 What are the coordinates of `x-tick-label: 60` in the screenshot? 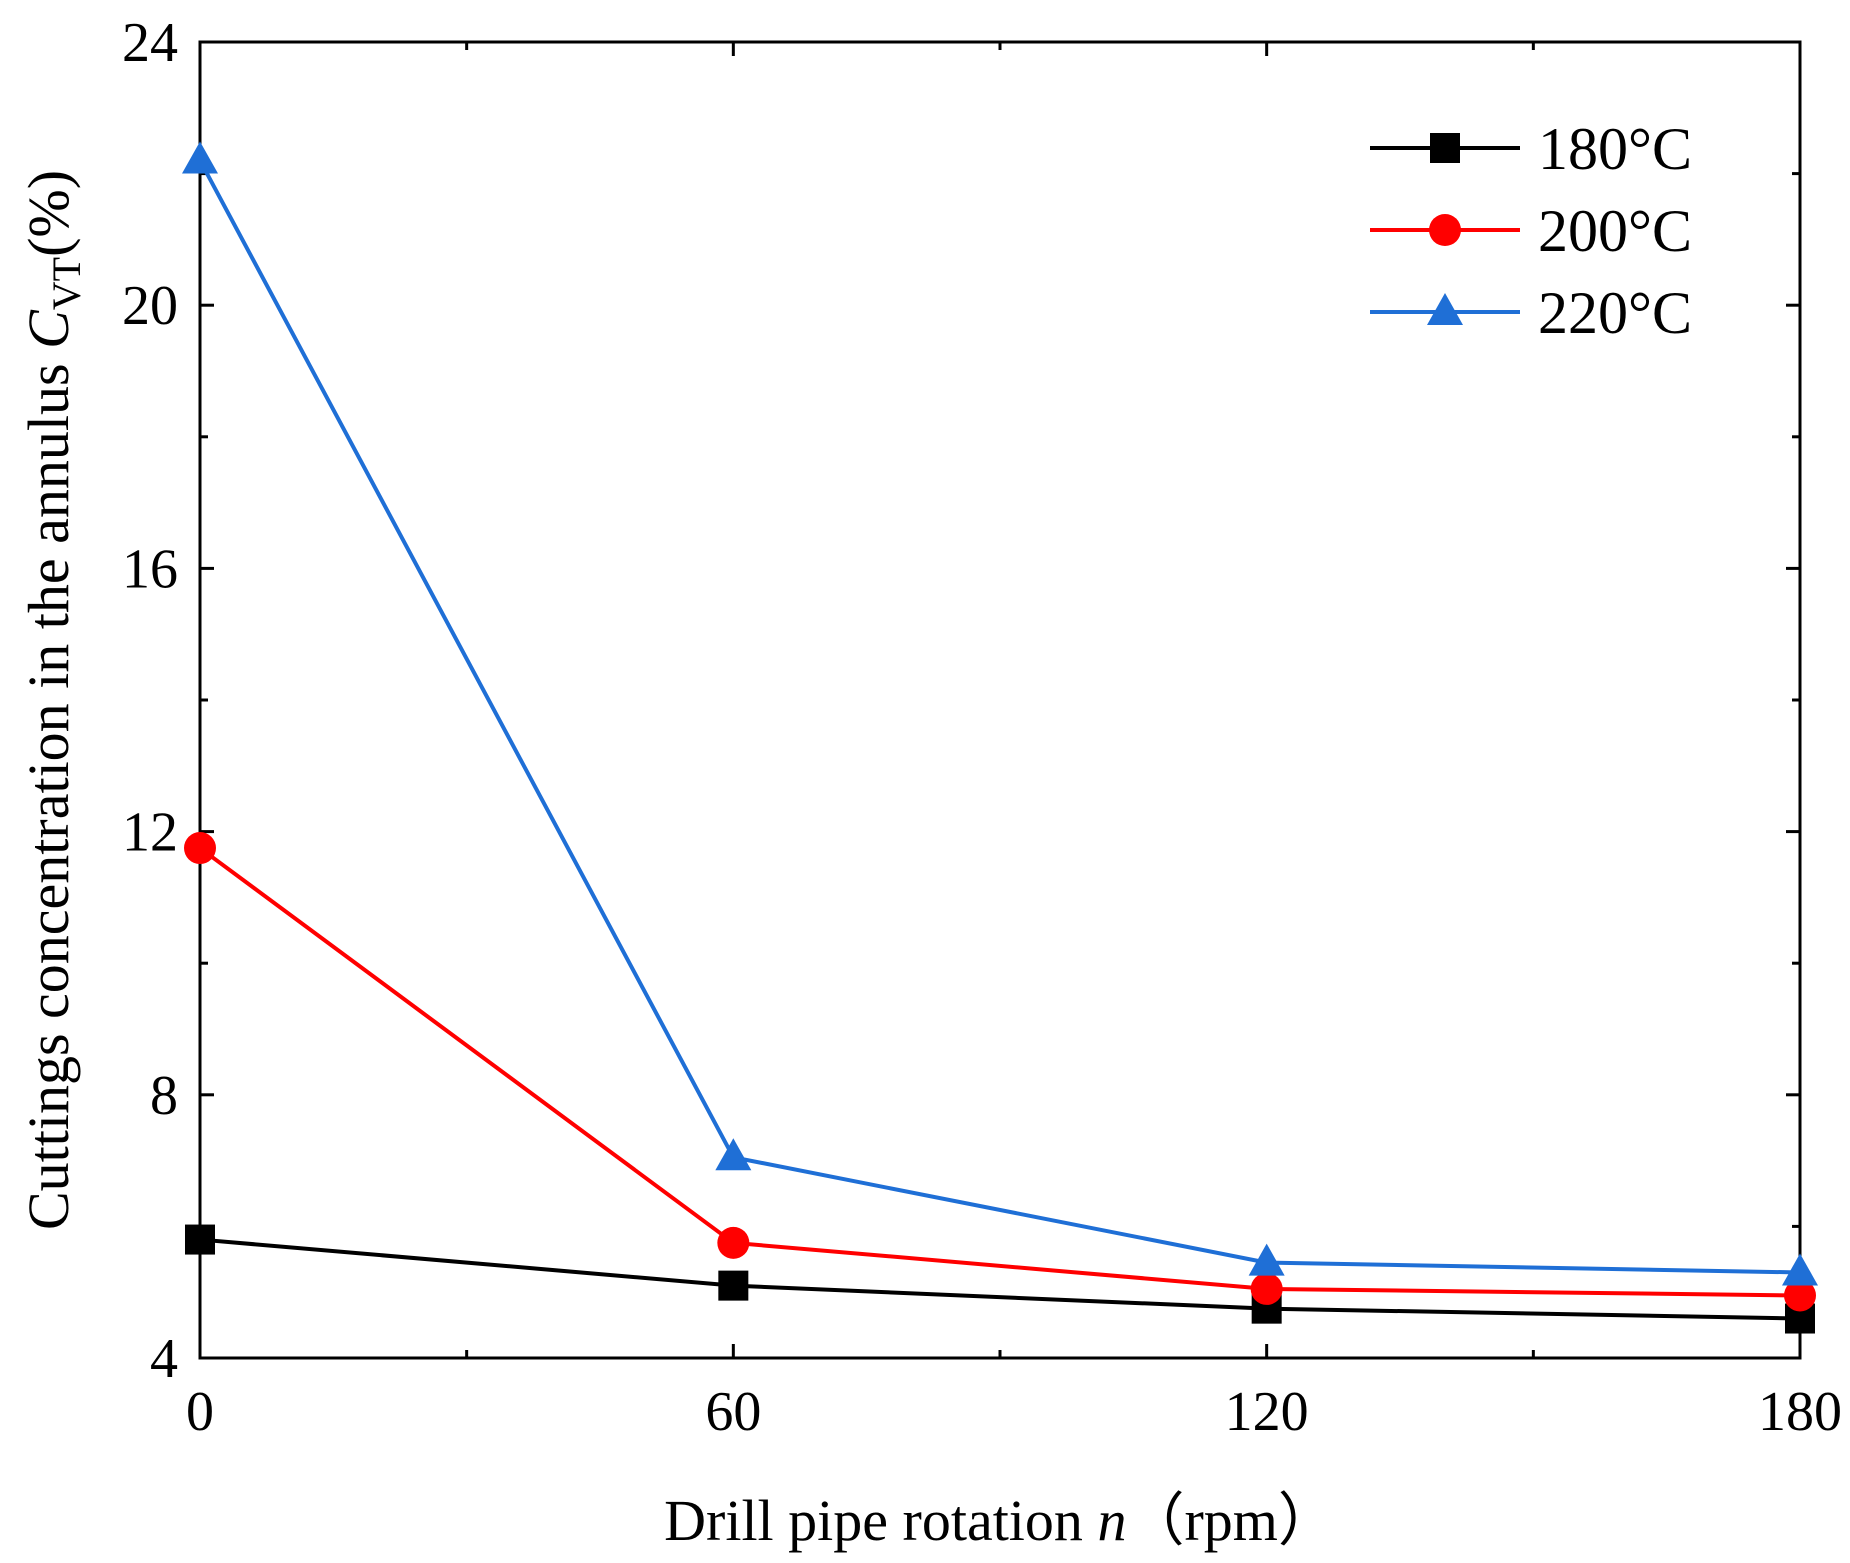 It's located at (733, 1412).